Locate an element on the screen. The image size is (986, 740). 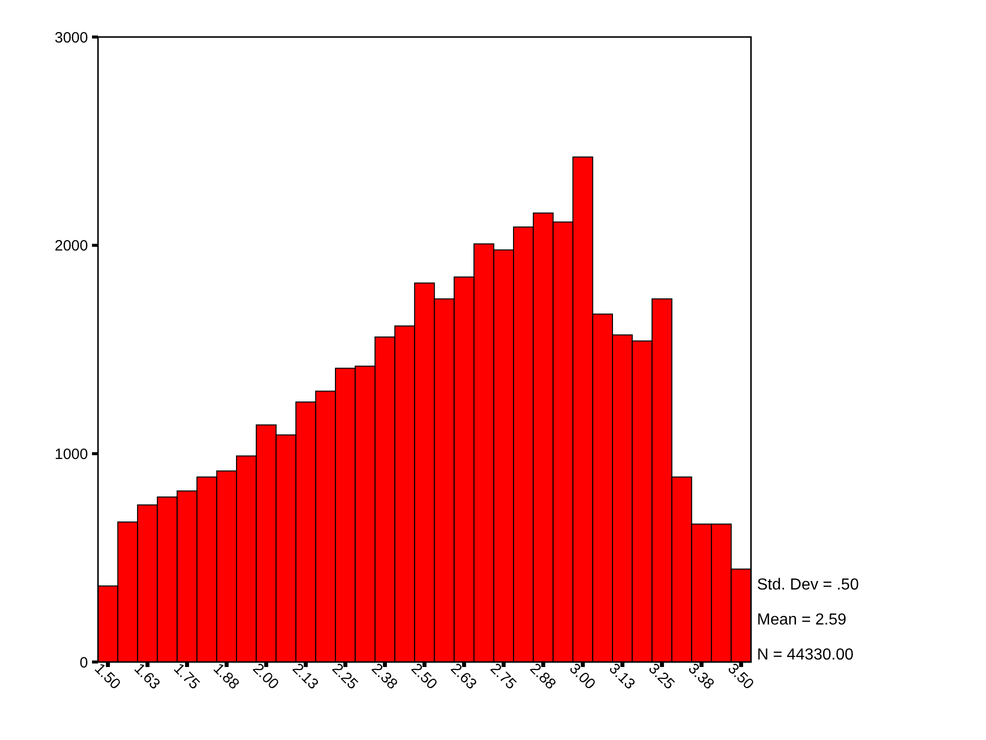
x-tick-label: 2.75 is located at coordinates (503, 676).